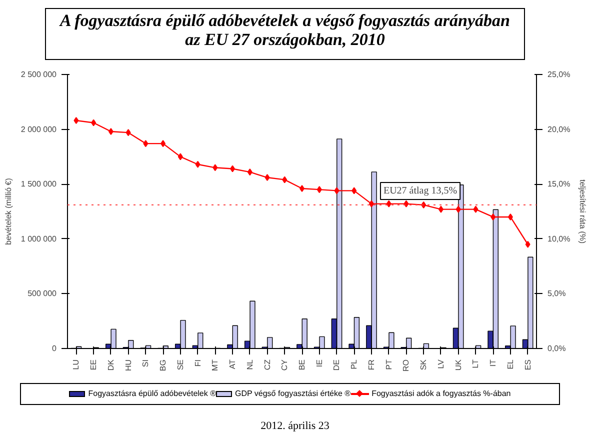 This screenshot has height=446, width=601. Describe the element at coordinates (295, 426) in the screenshot. I see `text: 2012. április 23` at that location.